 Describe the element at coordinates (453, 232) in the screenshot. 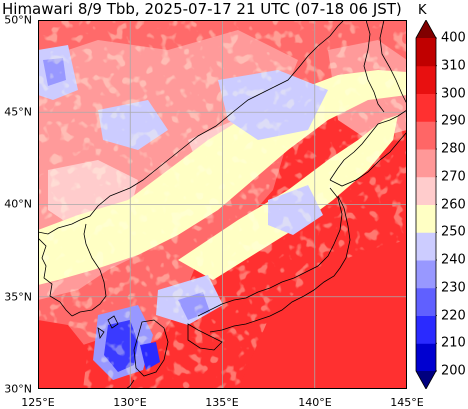

I see `colorbar-tick-label: 250` at that location.